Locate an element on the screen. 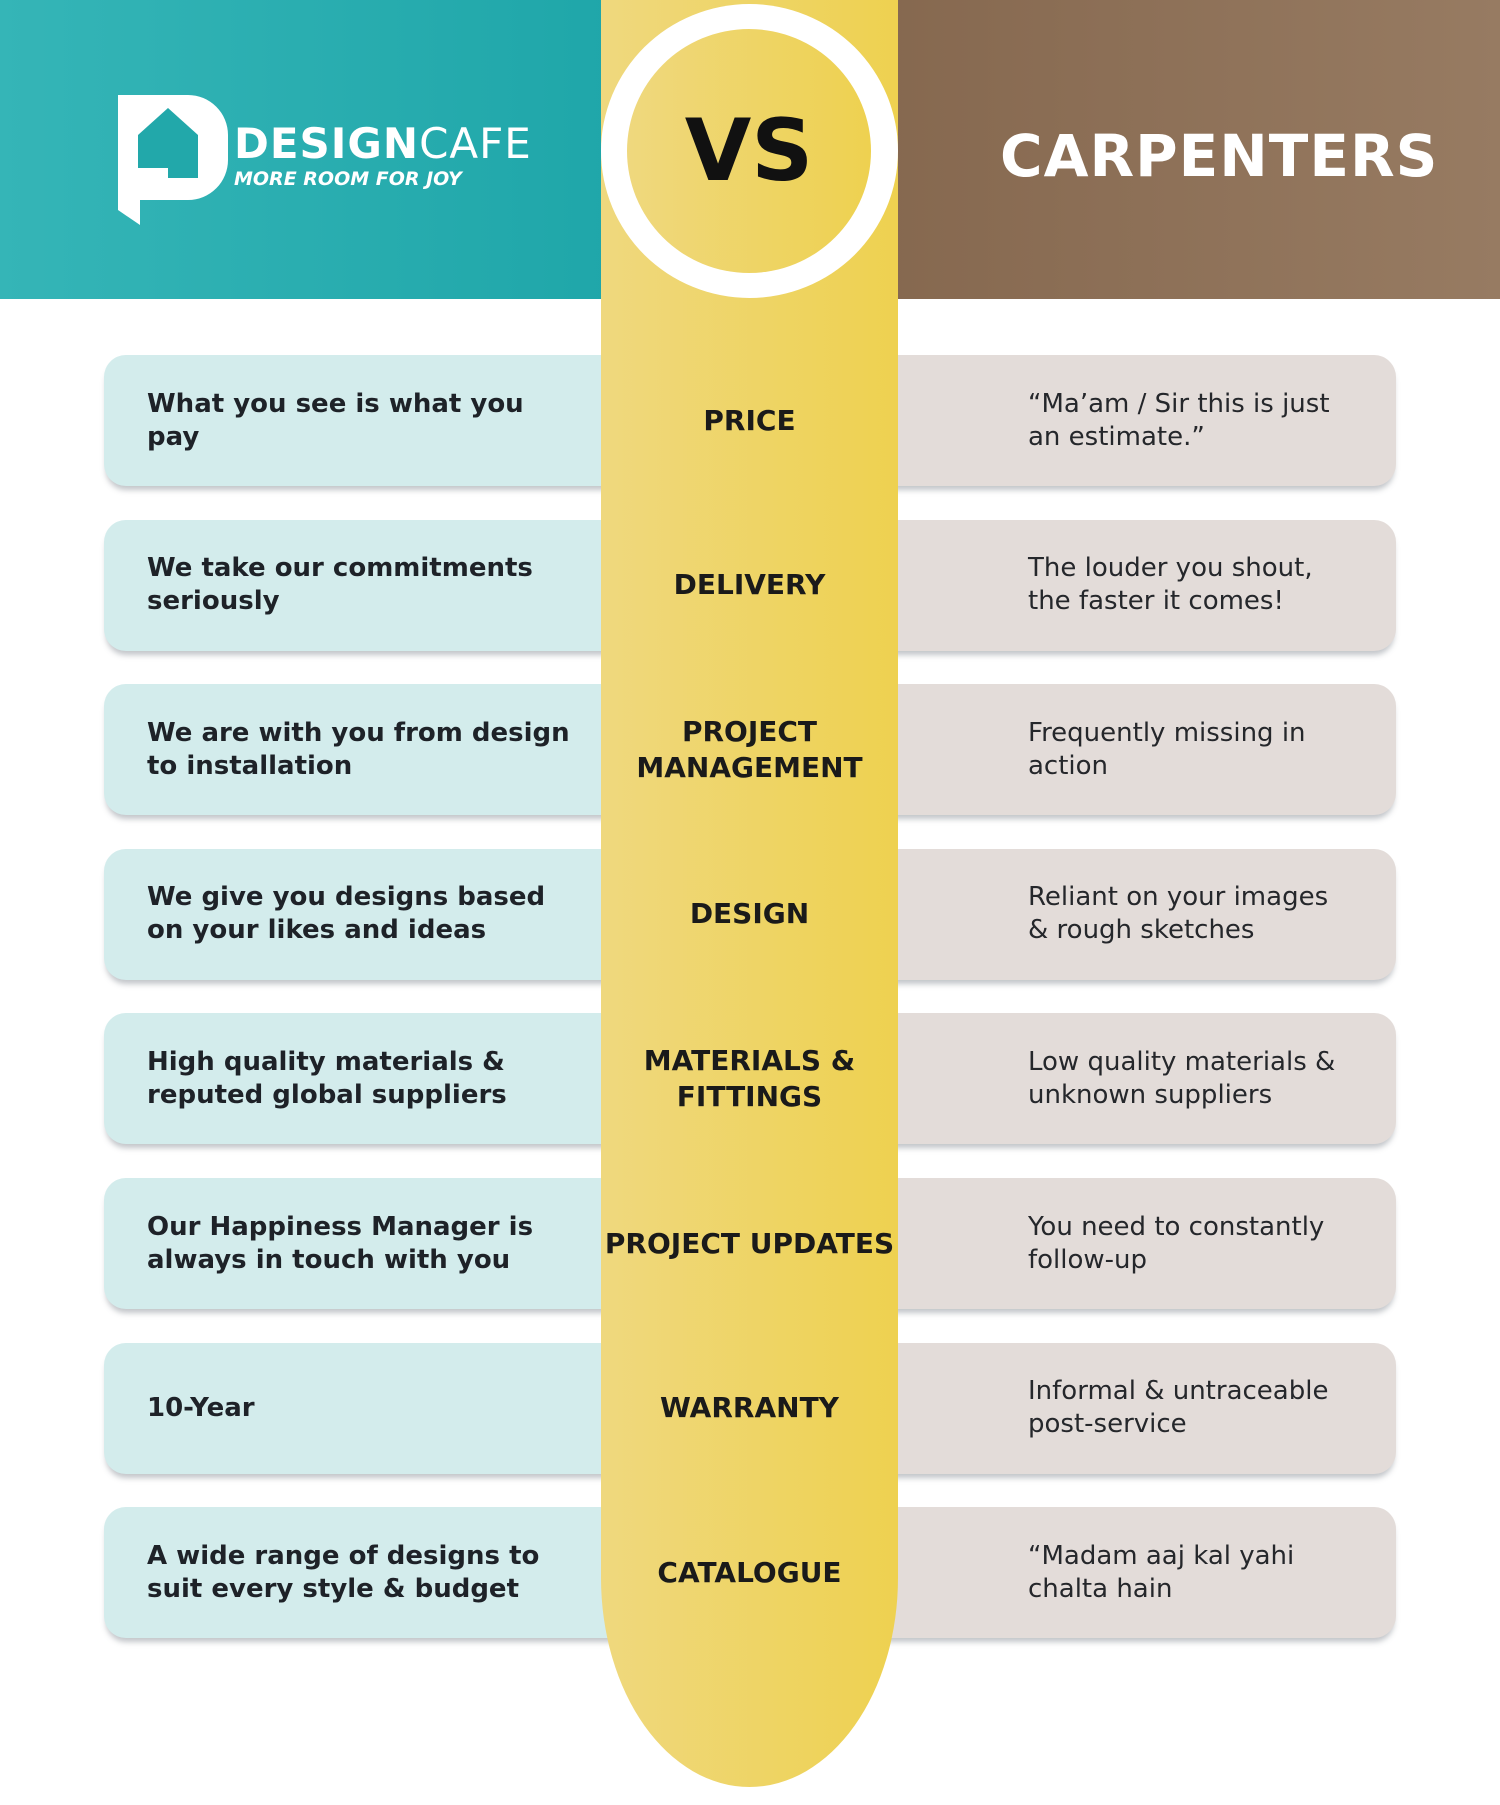 Image resolution: width=1500 pixels, height=1805 pixels. category-label: PROJECT UPDATES is located at coordinates (749, 1243).